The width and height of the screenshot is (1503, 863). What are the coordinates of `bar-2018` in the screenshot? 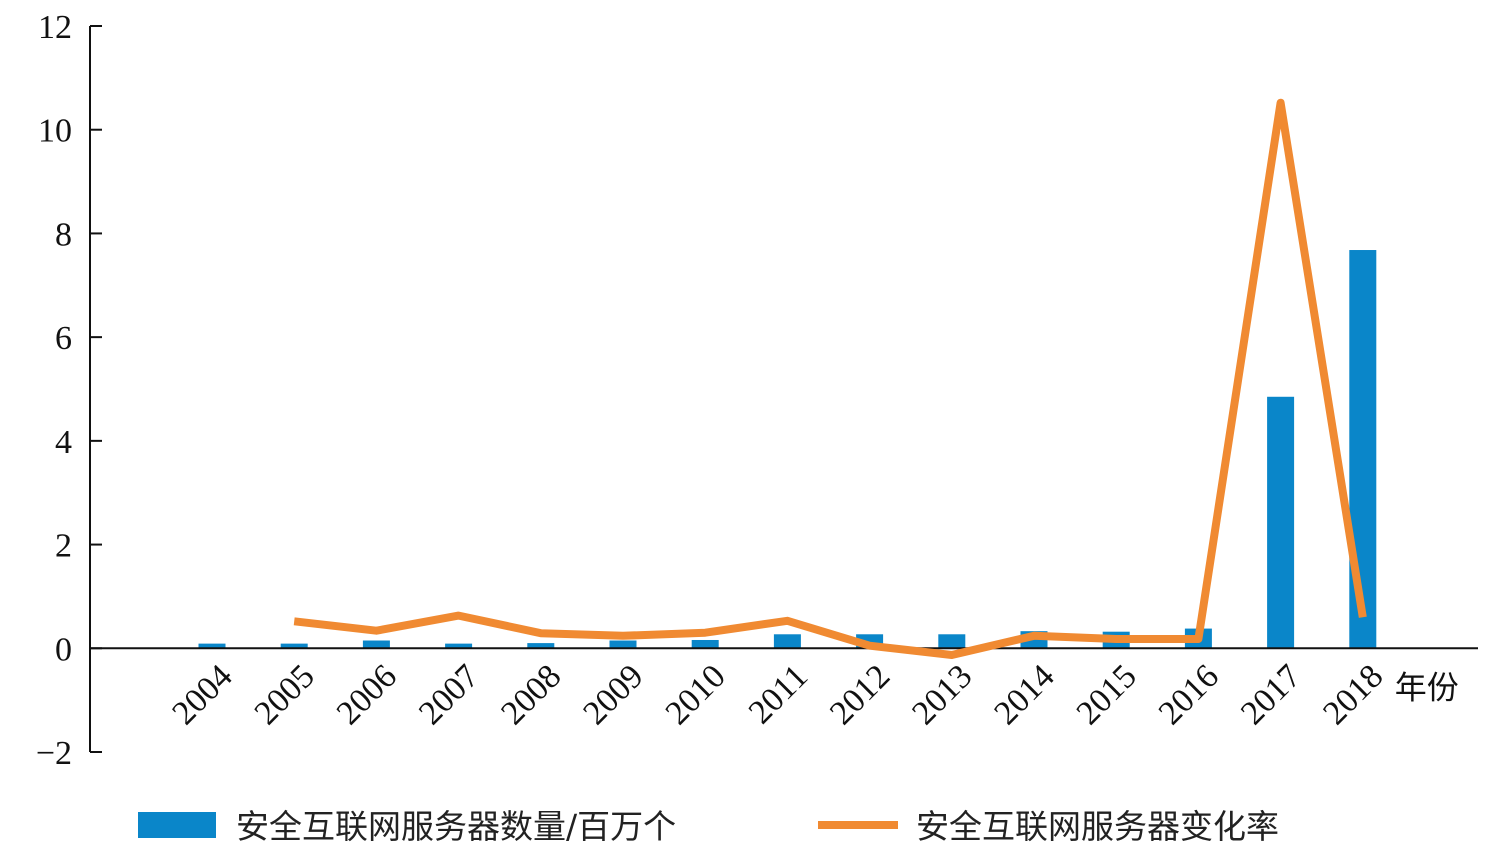 It's located at (1363, 449).